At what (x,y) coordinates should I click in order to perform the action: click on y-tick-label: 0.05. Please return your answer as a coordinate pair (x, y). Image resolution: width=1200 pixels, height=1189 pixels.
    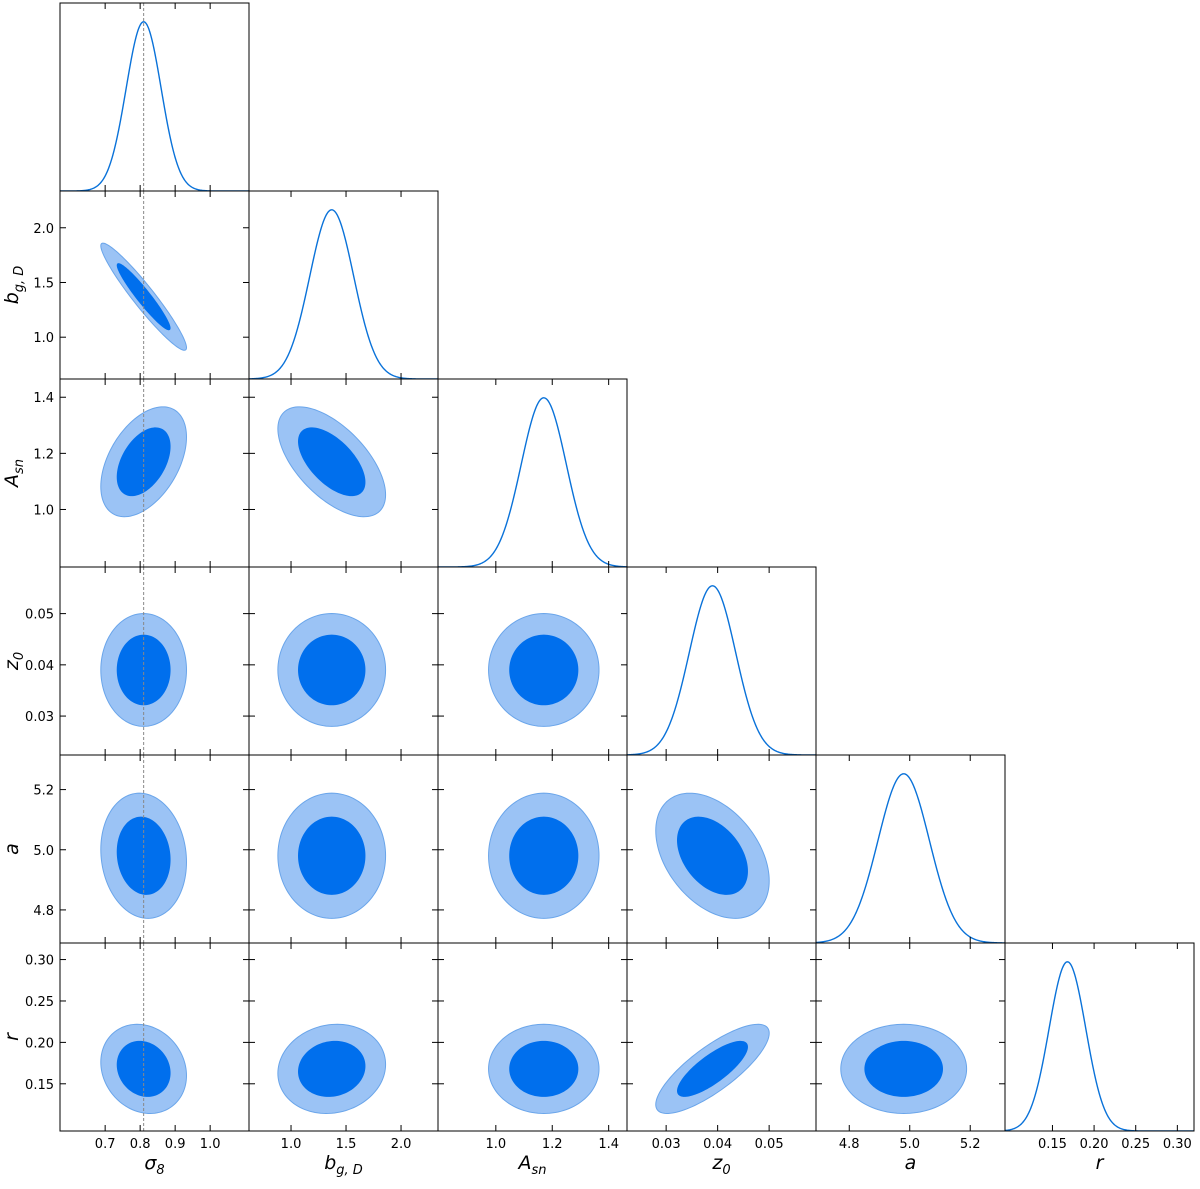
    Looking at the image, I should click on (39, 615).